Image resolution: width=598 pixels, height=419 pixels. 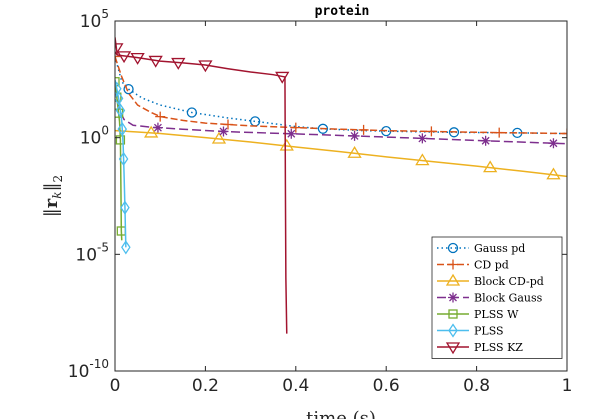 I want to click on y-tick-label: 10⁵, so click(x=94, y=19).